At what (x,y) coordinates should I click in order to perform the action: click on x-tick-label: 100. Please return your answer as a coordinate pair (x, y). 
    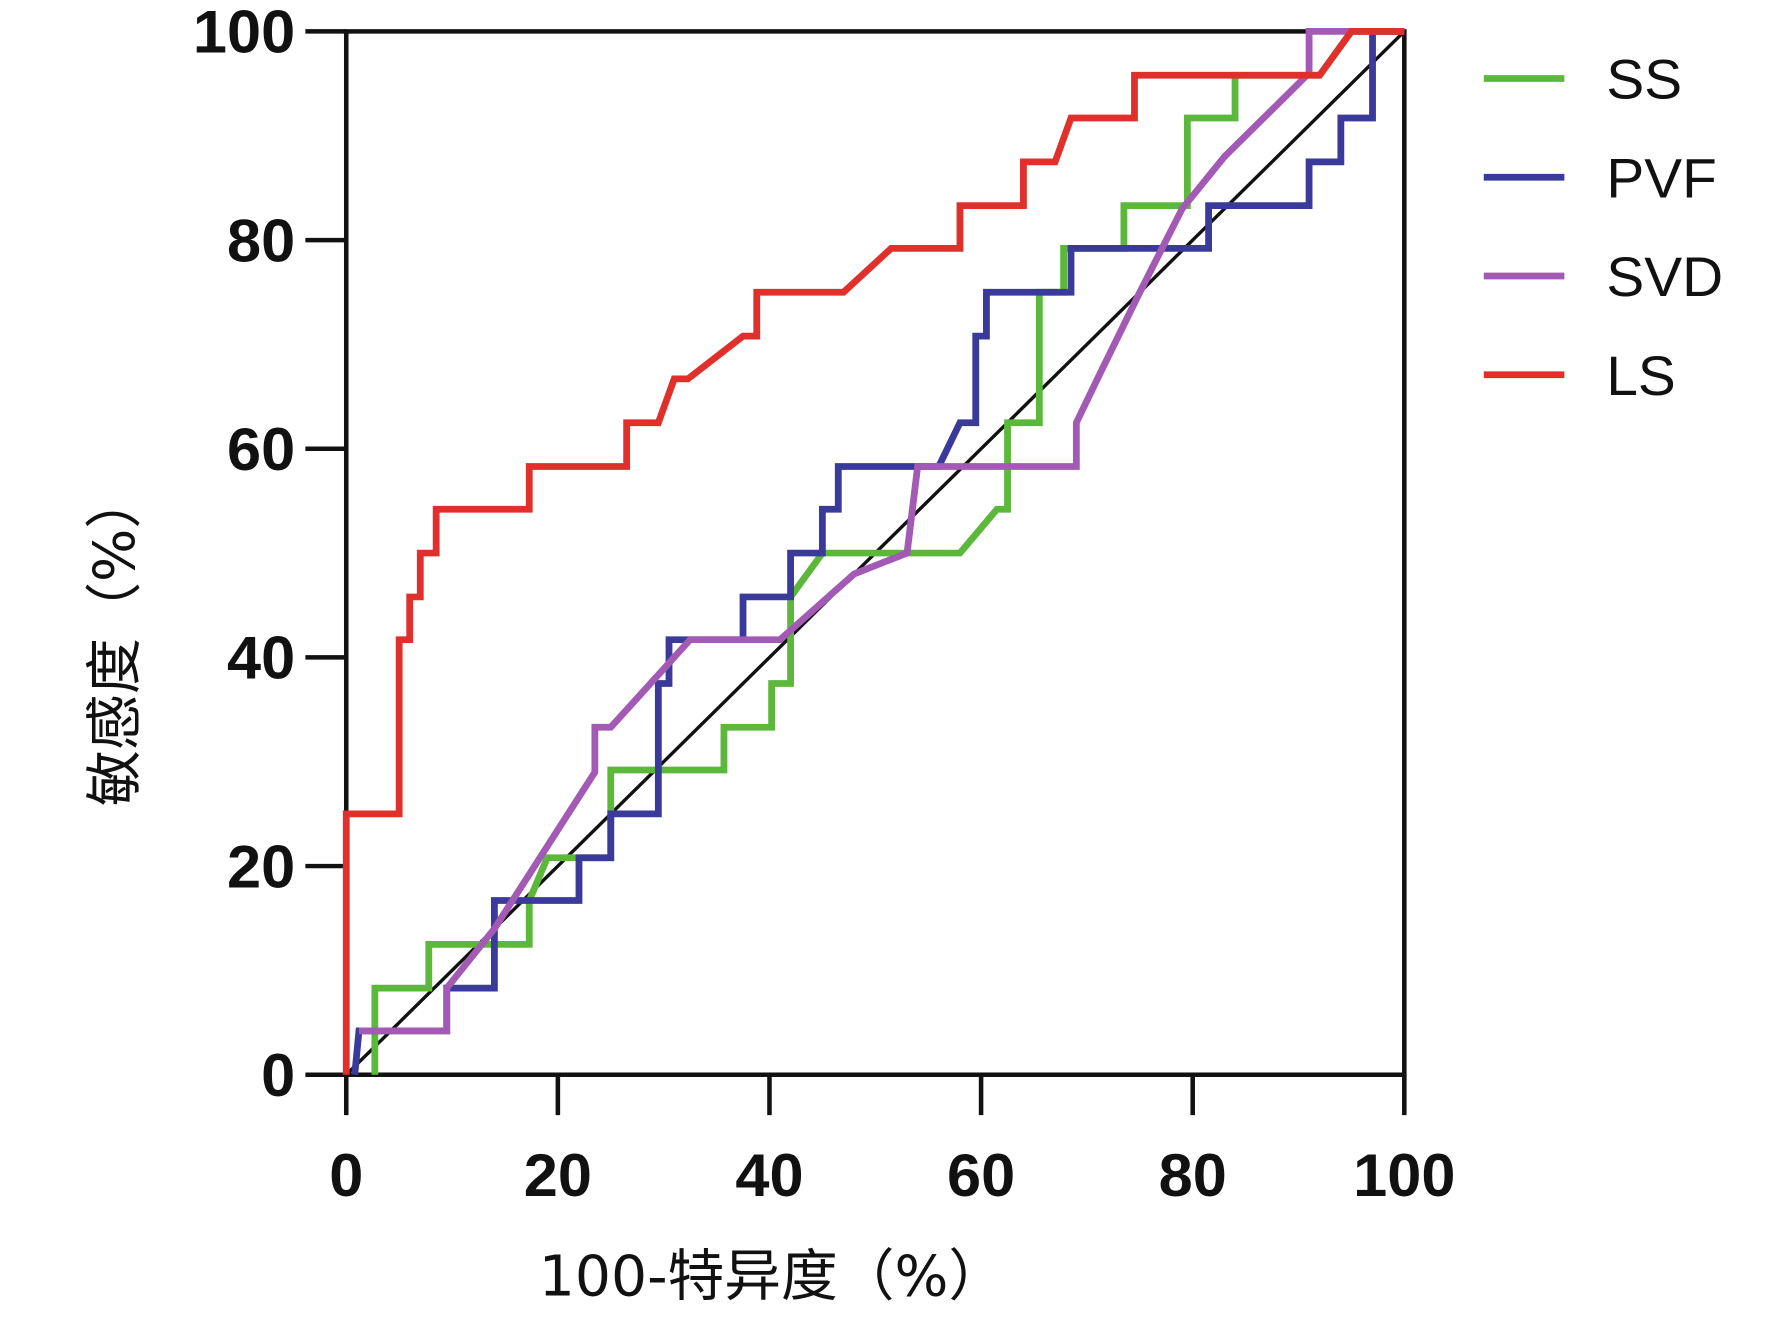
    Looking at the image, I should click on (1404, 1175).